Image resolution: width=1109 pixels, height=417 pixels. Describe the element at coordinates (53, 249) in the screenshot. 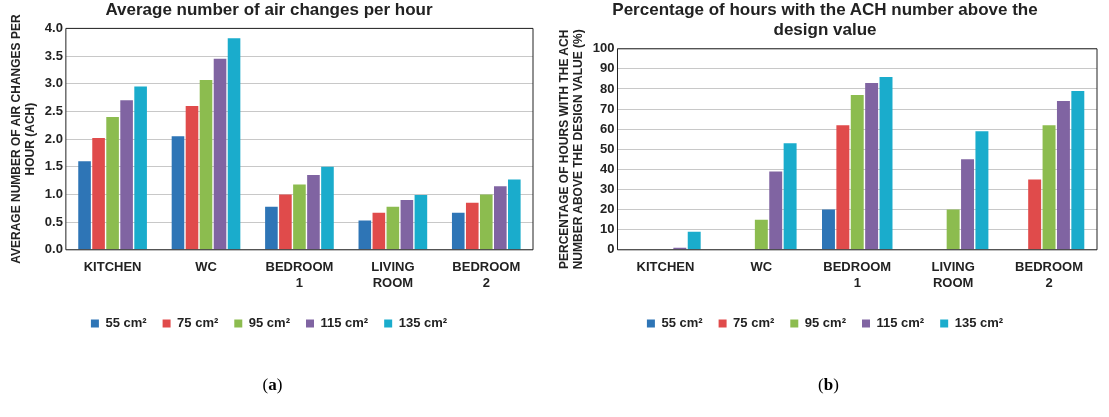

I see `y-tick-label: 0.0` at that location.